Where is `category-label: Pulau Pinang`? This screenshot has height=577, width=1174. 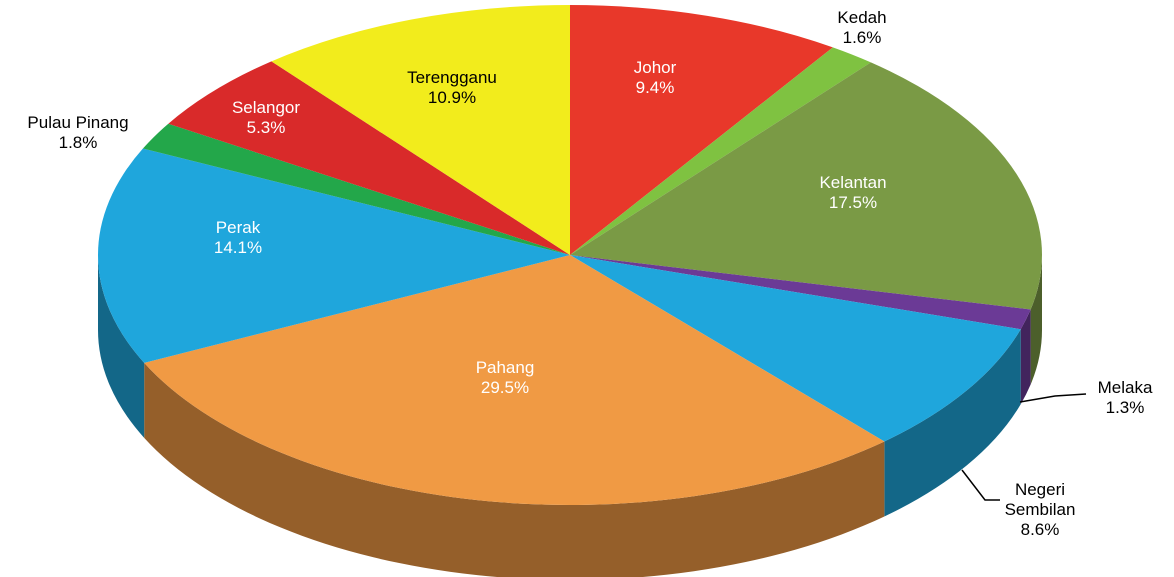
category-label: Pulau Pinang is located at coordinates (78, 122).